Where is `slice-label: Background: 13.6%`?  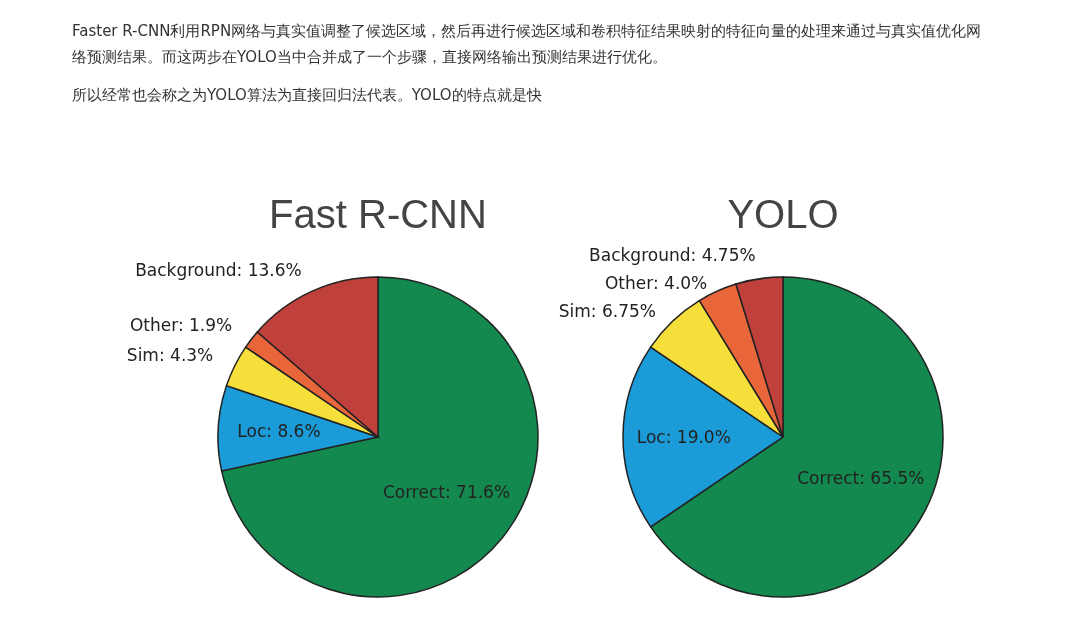
slice-label: Background: 13.6% is located at coordinates (218, 269).